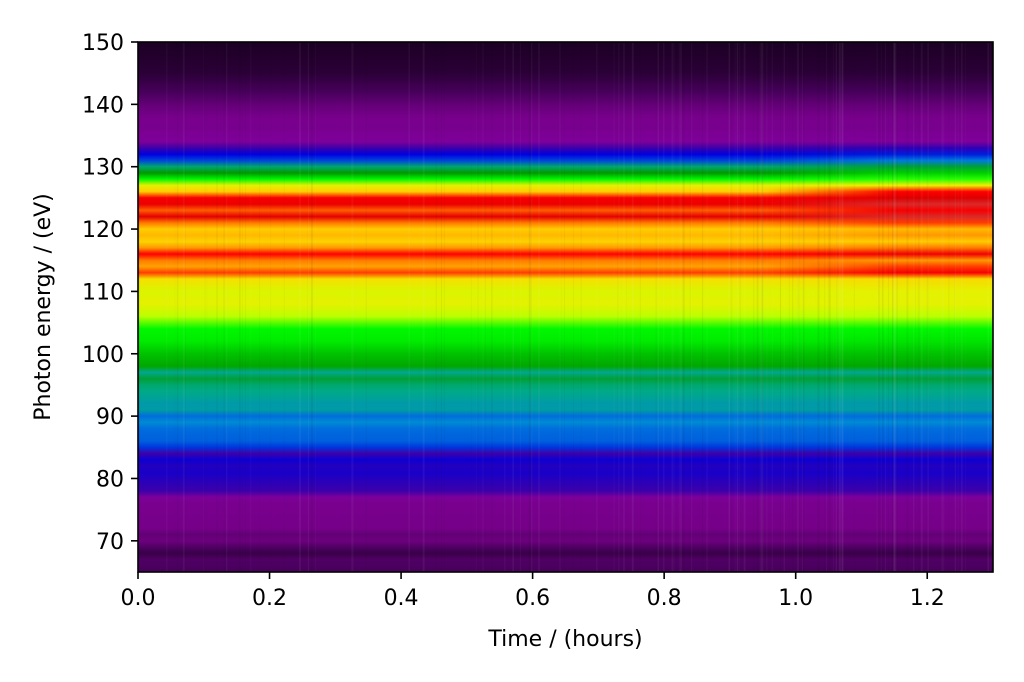 The height and width of the screenshot is (682, 1024). I want to click on y-tick-label: 100, so click(103, 355).